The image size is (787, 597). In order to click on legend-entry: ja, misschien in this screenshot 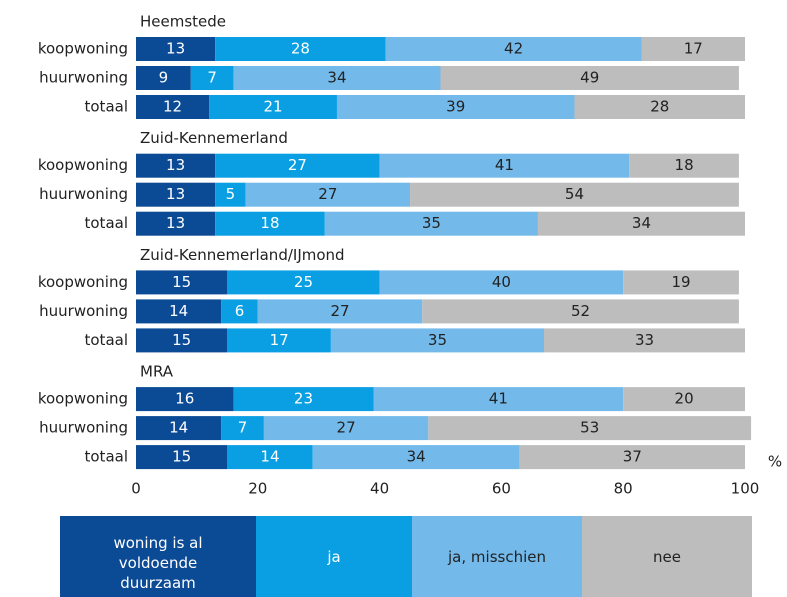, I will do `click(497, 556)`.